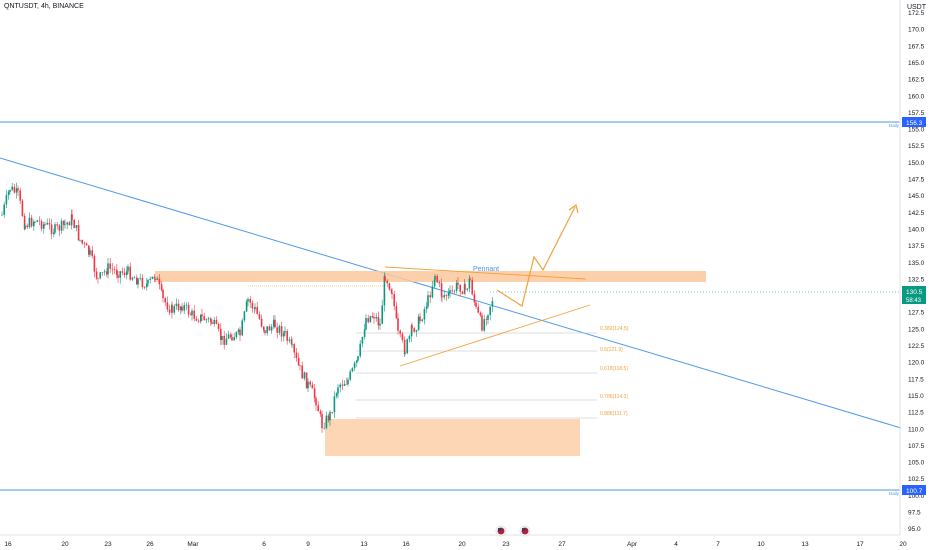 Image resolution: width=932 pixels, height=550 pixels. What do you see at coordinates (364, 544) in the screenshot?
I see `time-tick-label: 13` at bounding box center [364, 544].